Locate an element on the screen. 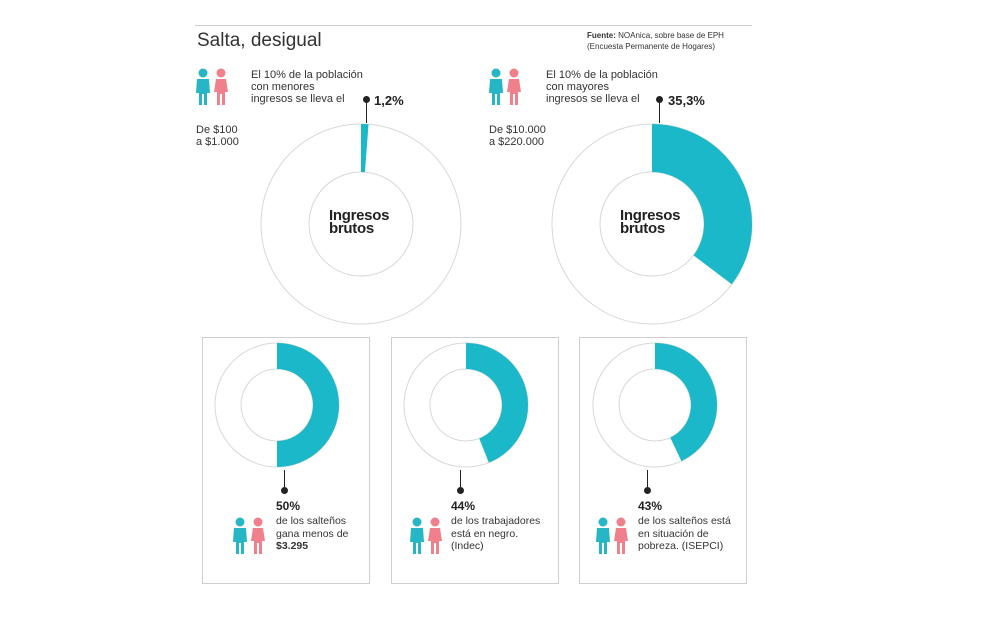 The image size is (1007, 618). panel-poverty-stem is located at coordinates (647, 479).